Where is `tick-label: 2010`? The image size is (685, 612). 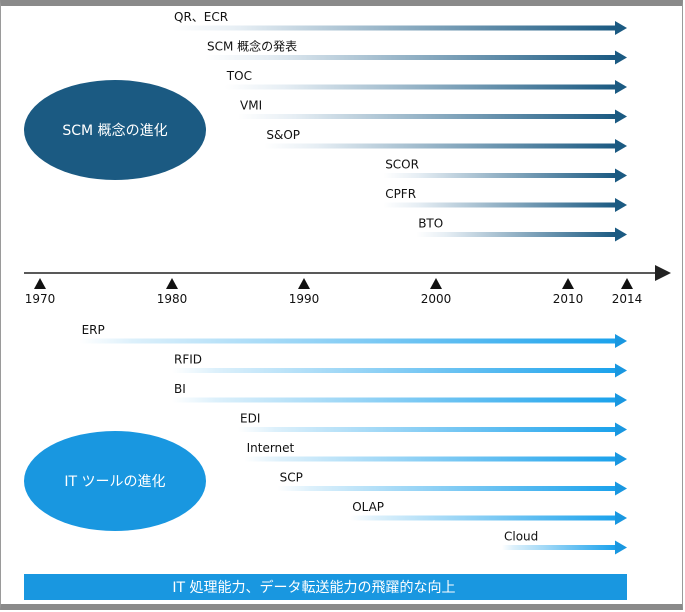
tick-label: 2010 is located at coordinates (568, 299).